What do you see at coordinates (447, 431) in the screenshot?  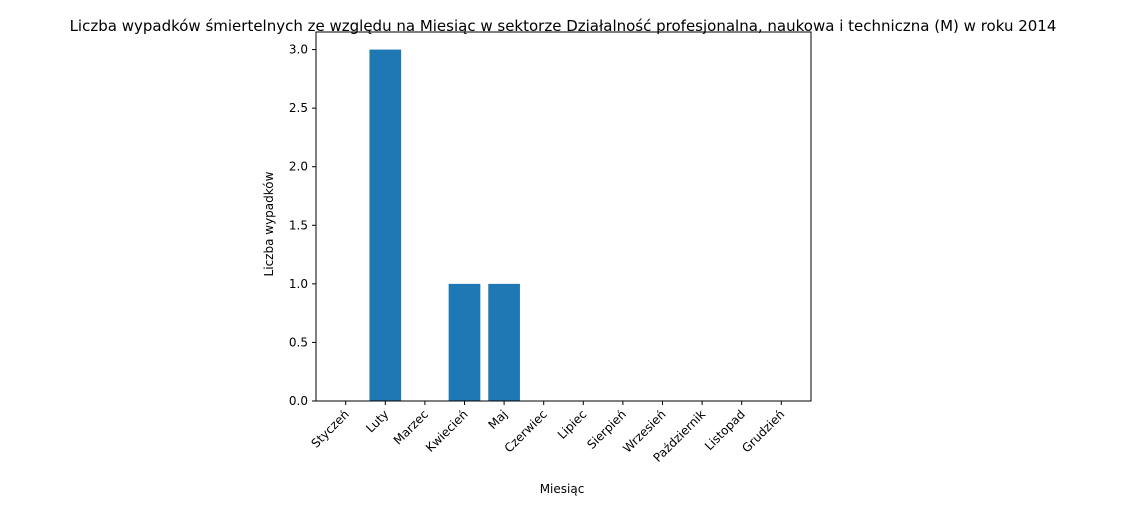 I see `x-tick-label: Kwiecień` at bounding box center [447, 431].